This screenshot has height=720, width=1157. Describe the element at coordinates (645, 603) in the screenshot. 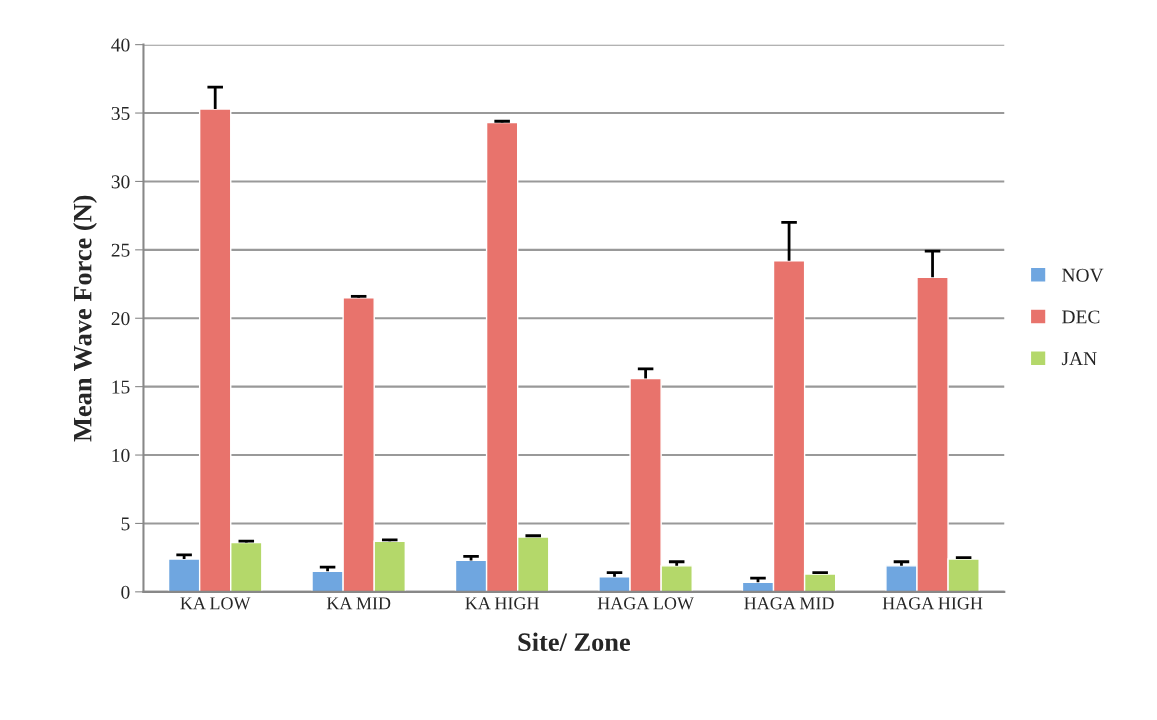

I see `x-tick-label: HAGA LOW` at that location.